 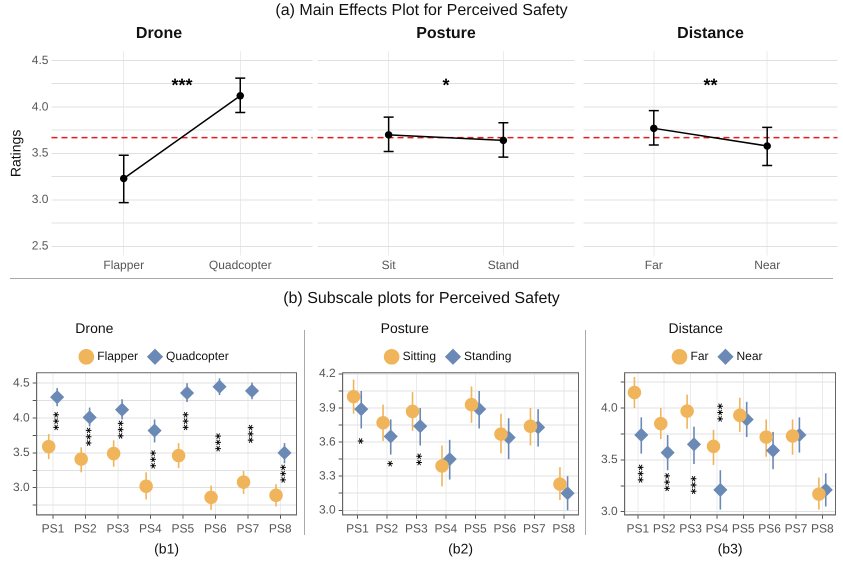 I want to click on text: (b) Subscale plots for Perceived Safety, so click(x=421, y=299).